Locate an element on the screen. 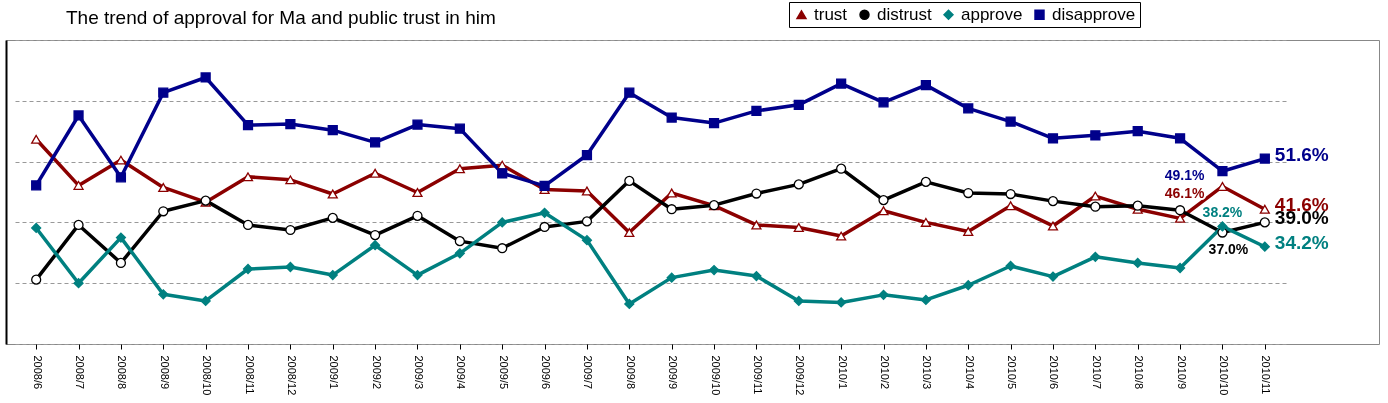  x-tick-label: 2010/3 is located at coordinates (927, 372).